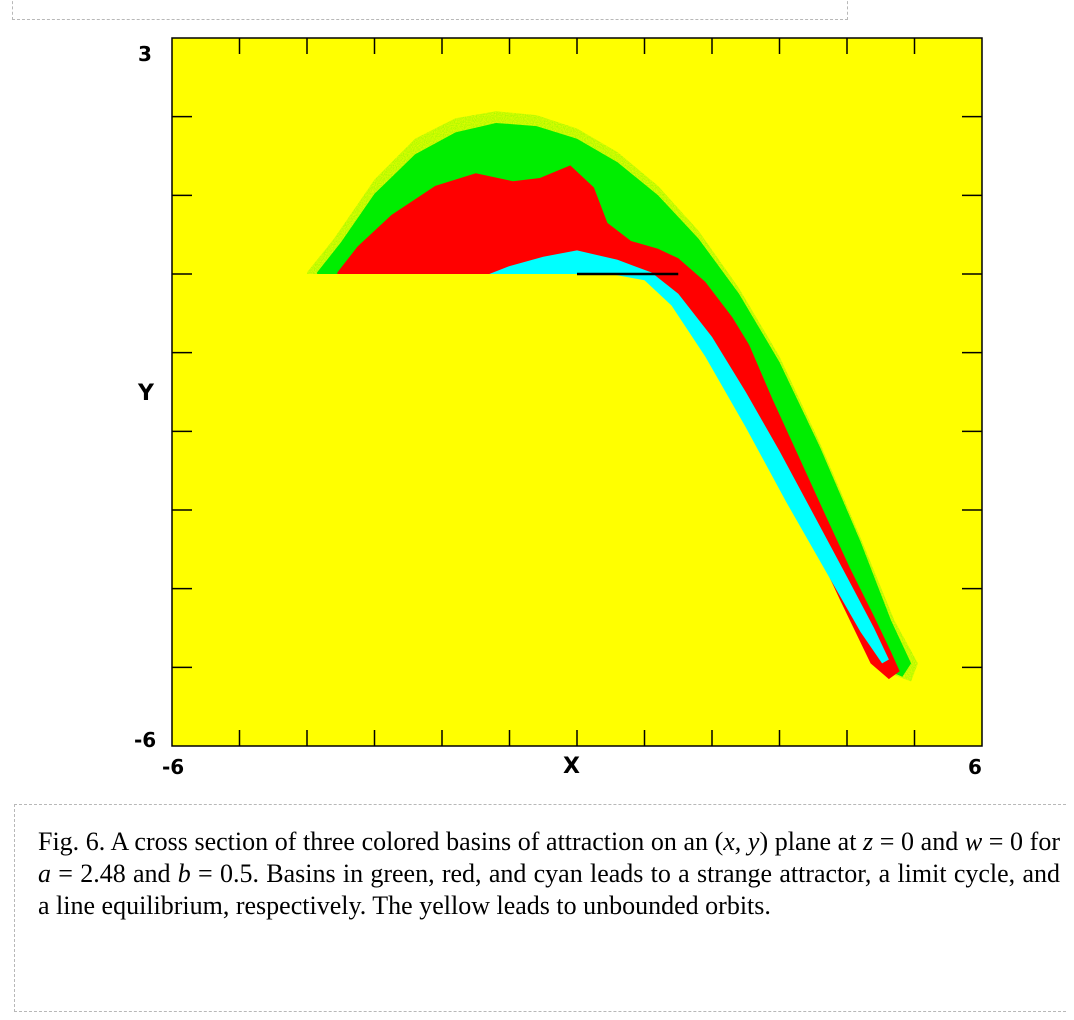  I want to click on caption-segment: = 2.48 and, so click(114, 873).